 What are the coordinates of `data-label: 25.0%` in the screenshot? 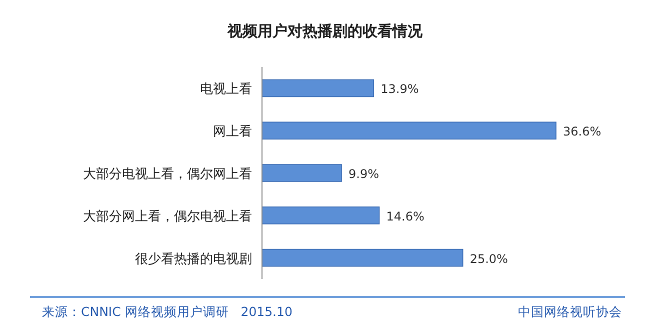 It's located at (489, 259).